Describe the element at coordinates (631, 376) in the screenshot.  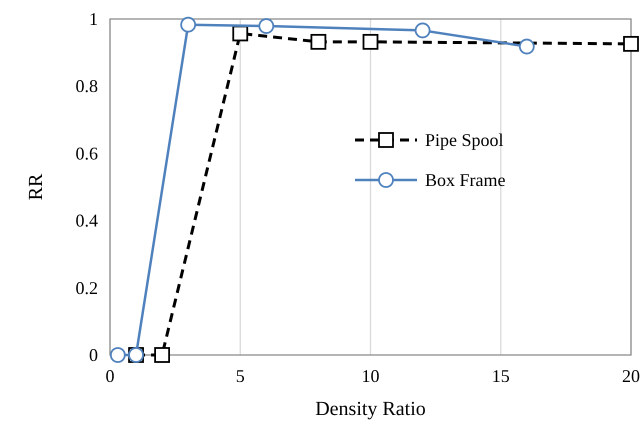
I see `x-tick-label: 20` at that location.